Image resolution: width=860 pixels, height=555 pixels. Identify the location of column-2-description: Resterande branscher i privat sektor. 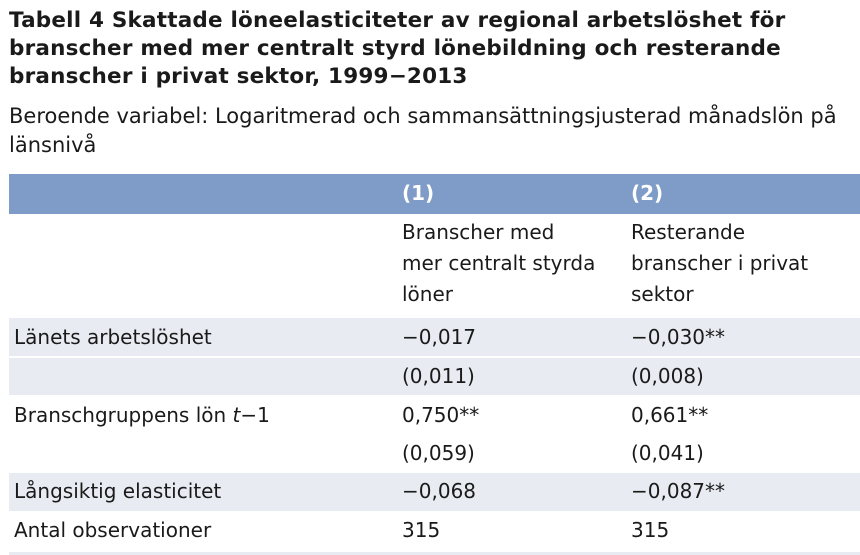
(720, 263).